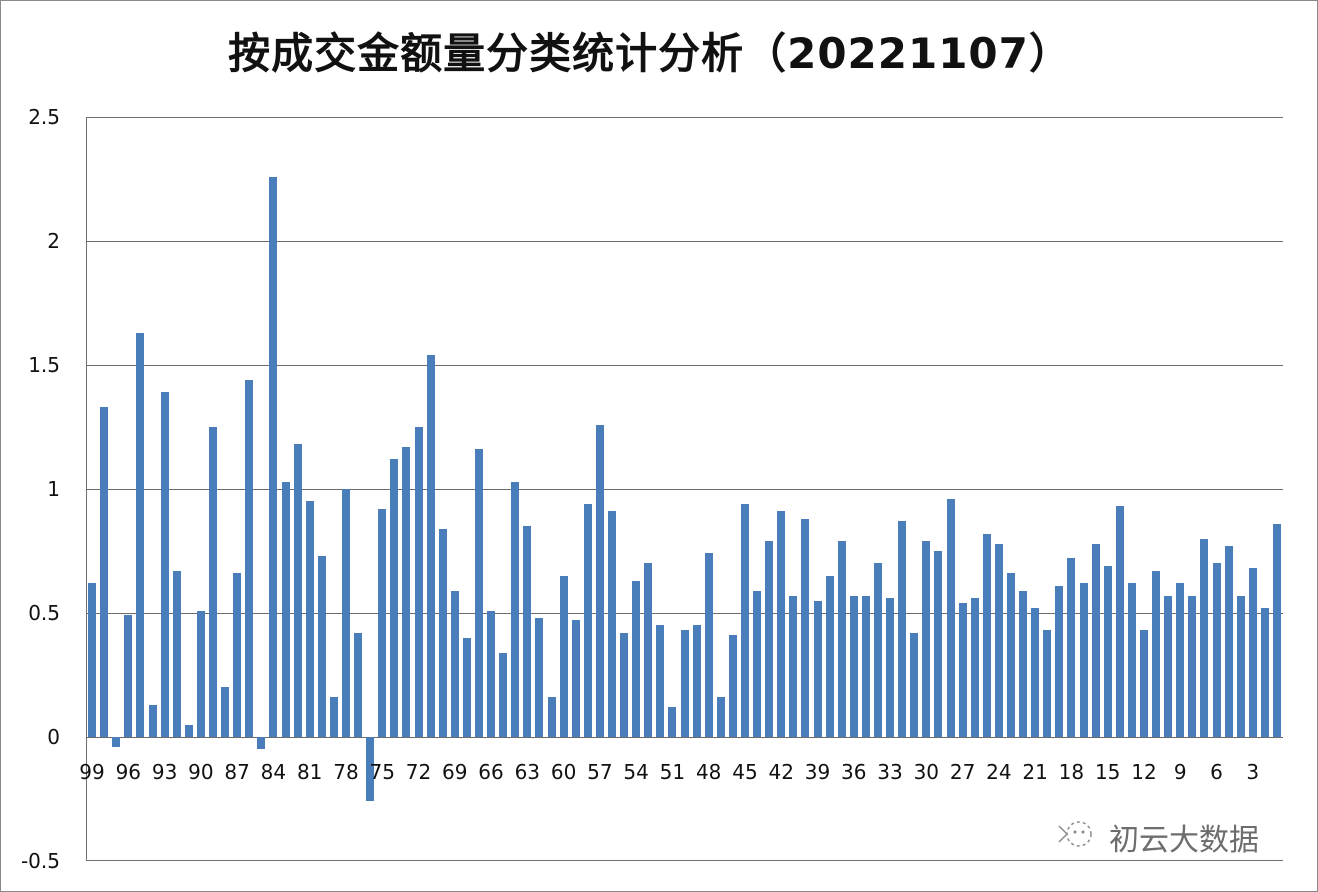  Describe the element at coordinates (962, 772) in the screenshot. I see `x-tick-label: 27` at that location.